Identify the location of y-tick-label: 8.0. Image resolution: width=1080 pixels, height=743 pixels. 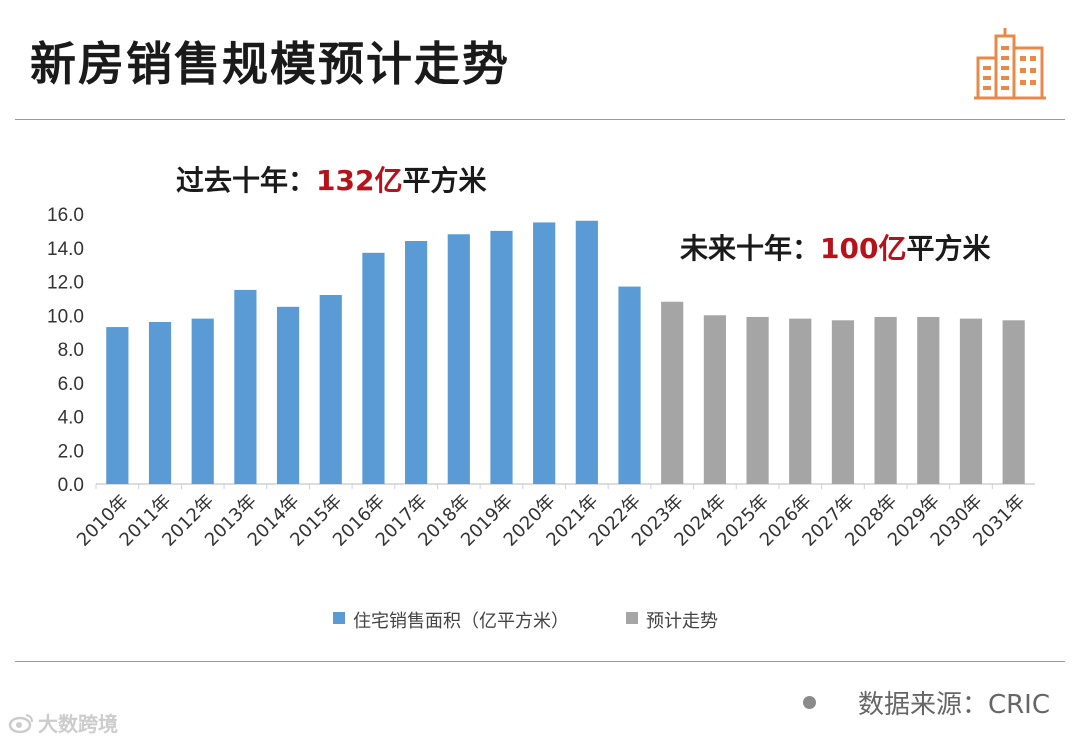
(71, 350).